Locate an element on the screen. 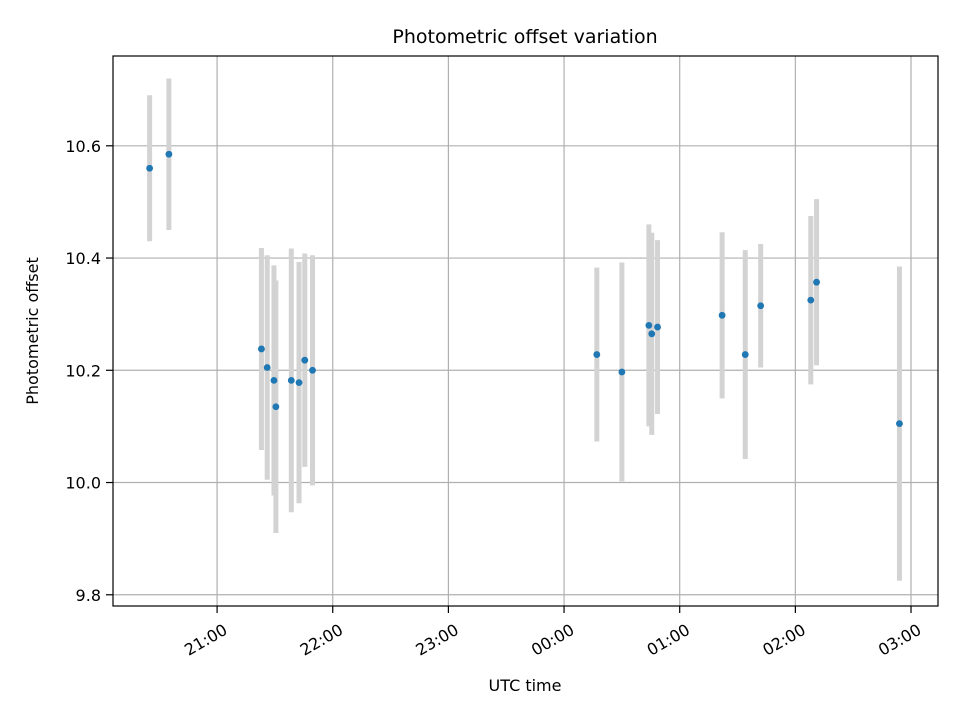  y-axis-ticks: 9.8 10.0 10.2 10.4 10.6 is located at coordinates (89, 371).